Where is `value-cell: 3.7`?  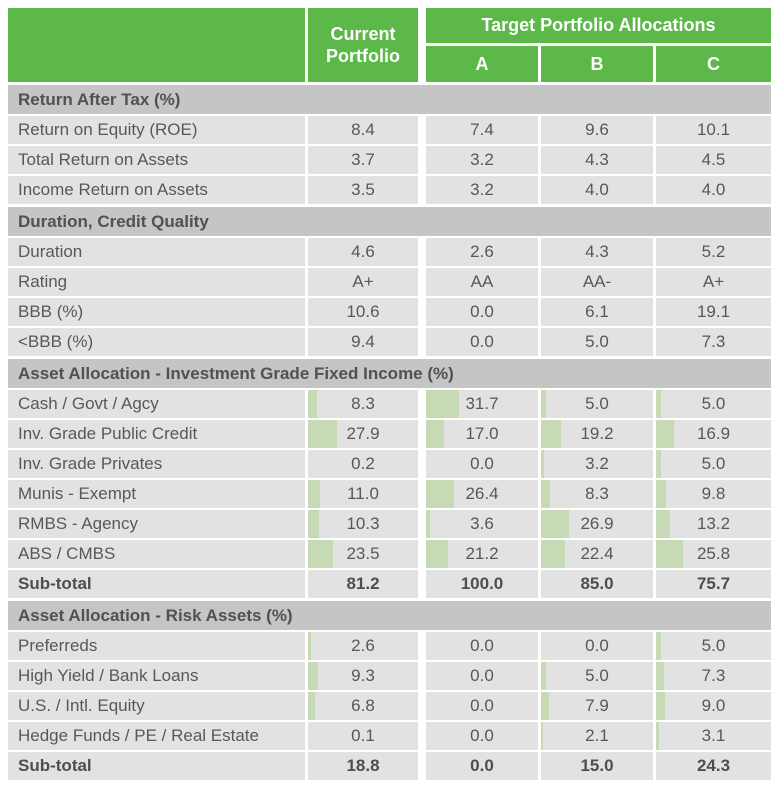
value-cell: 3.7 is located at coordinates (363, 160).